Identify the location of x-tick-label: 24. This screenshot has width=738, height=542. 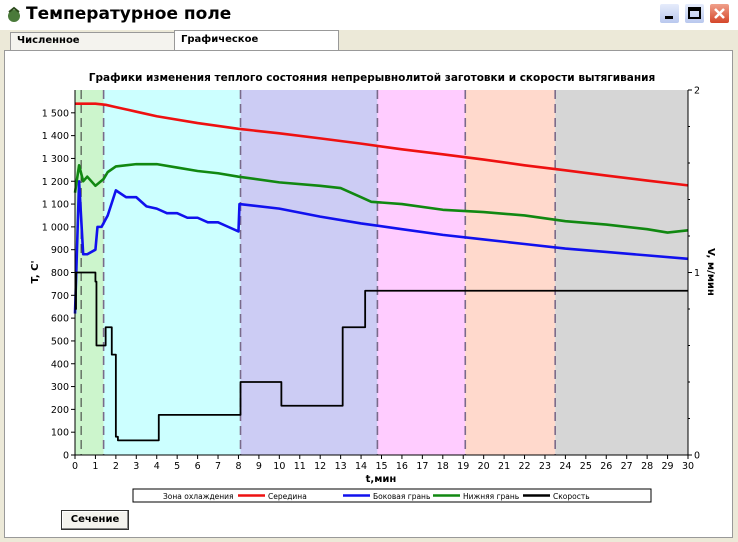
(565, 466).